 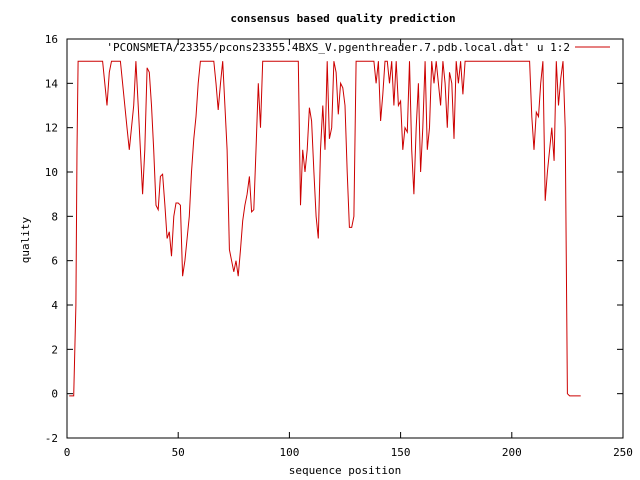 What do you see at coordinates (623, 452) in the screenshot?
I see `x-tick-label: 250` at bounding box center [623, 452].